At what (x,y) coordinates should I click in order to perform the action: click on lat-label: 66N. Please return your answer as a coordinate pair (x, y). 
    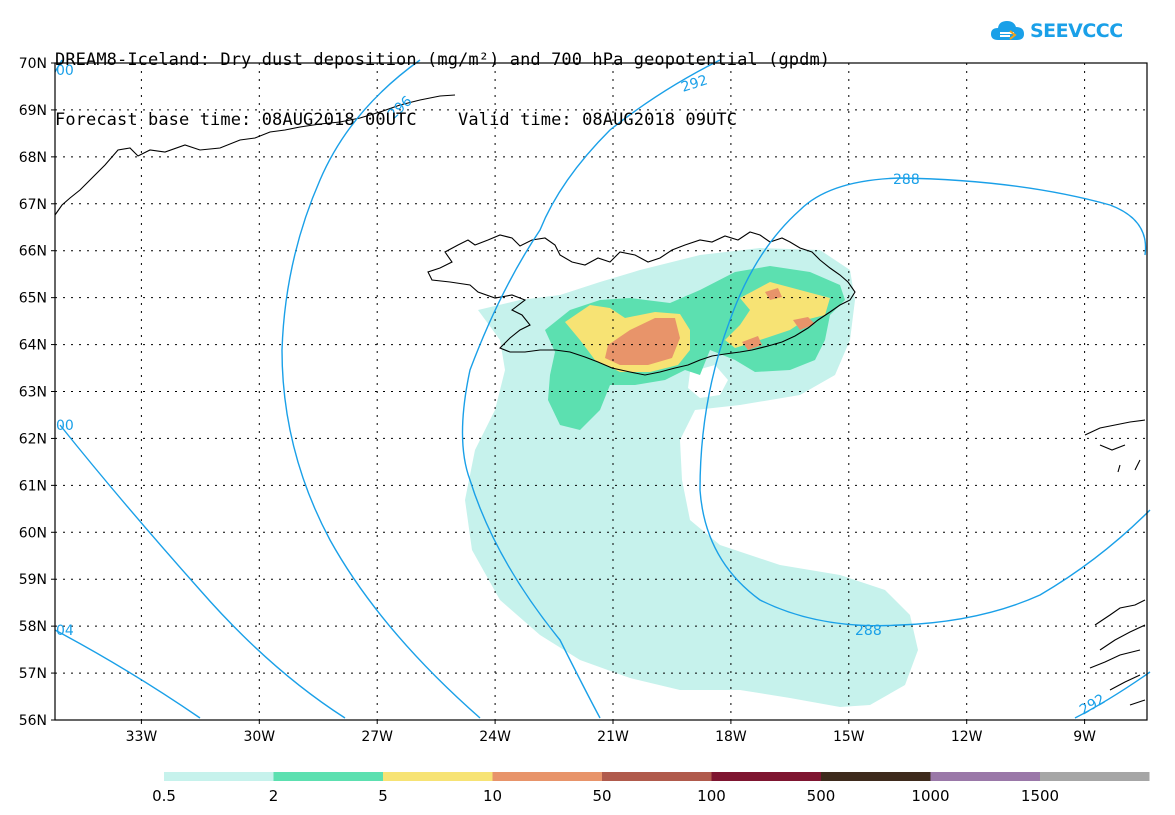
    Looking at the image, I should click on (33, 252).